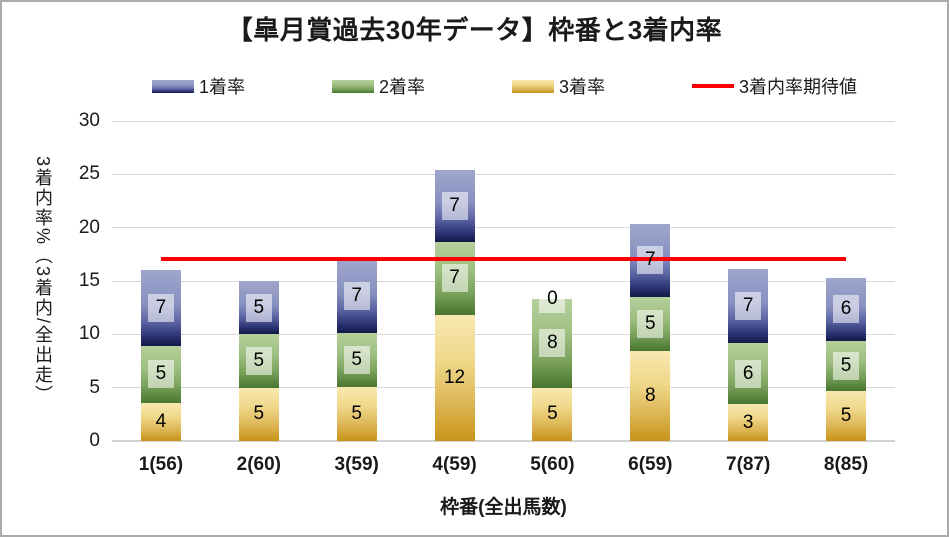 The height and width of the screenshot is (537, 949). Describe the element at coordinates (748, 422) in the screenshot. I see `segment-label-wrap: 3` at that location.